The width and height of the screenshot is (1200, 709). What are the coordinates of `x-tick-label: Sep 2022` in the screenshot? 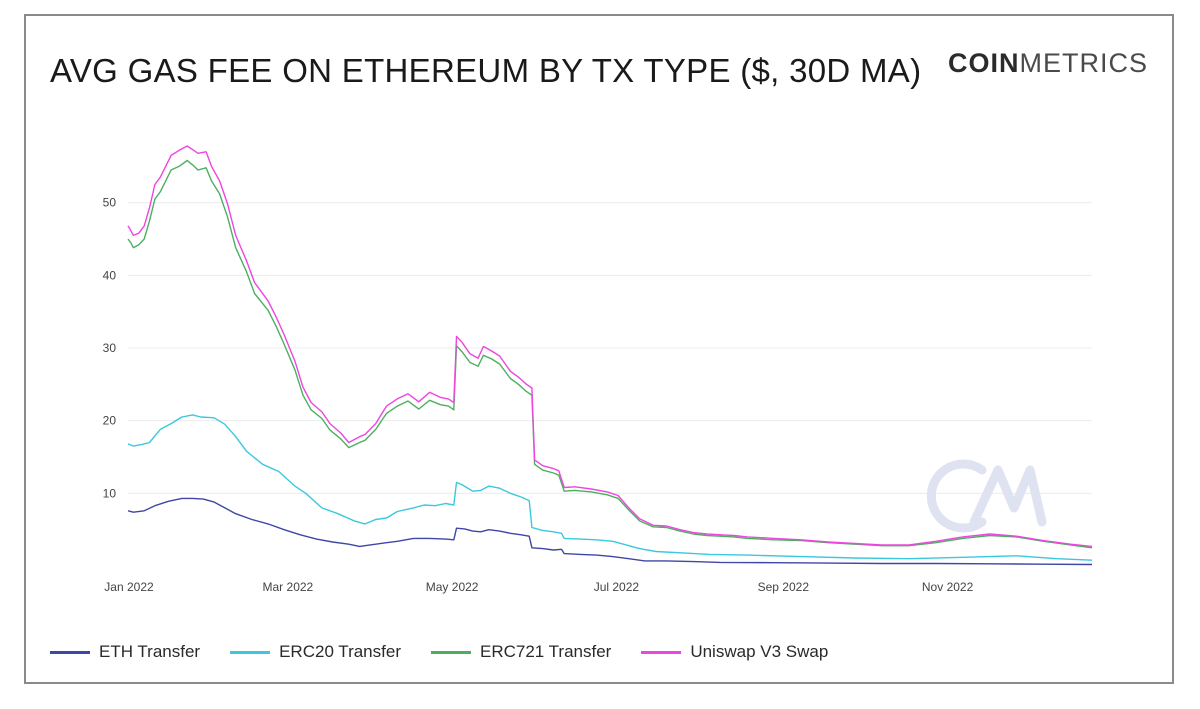 It's located at (784, 587).